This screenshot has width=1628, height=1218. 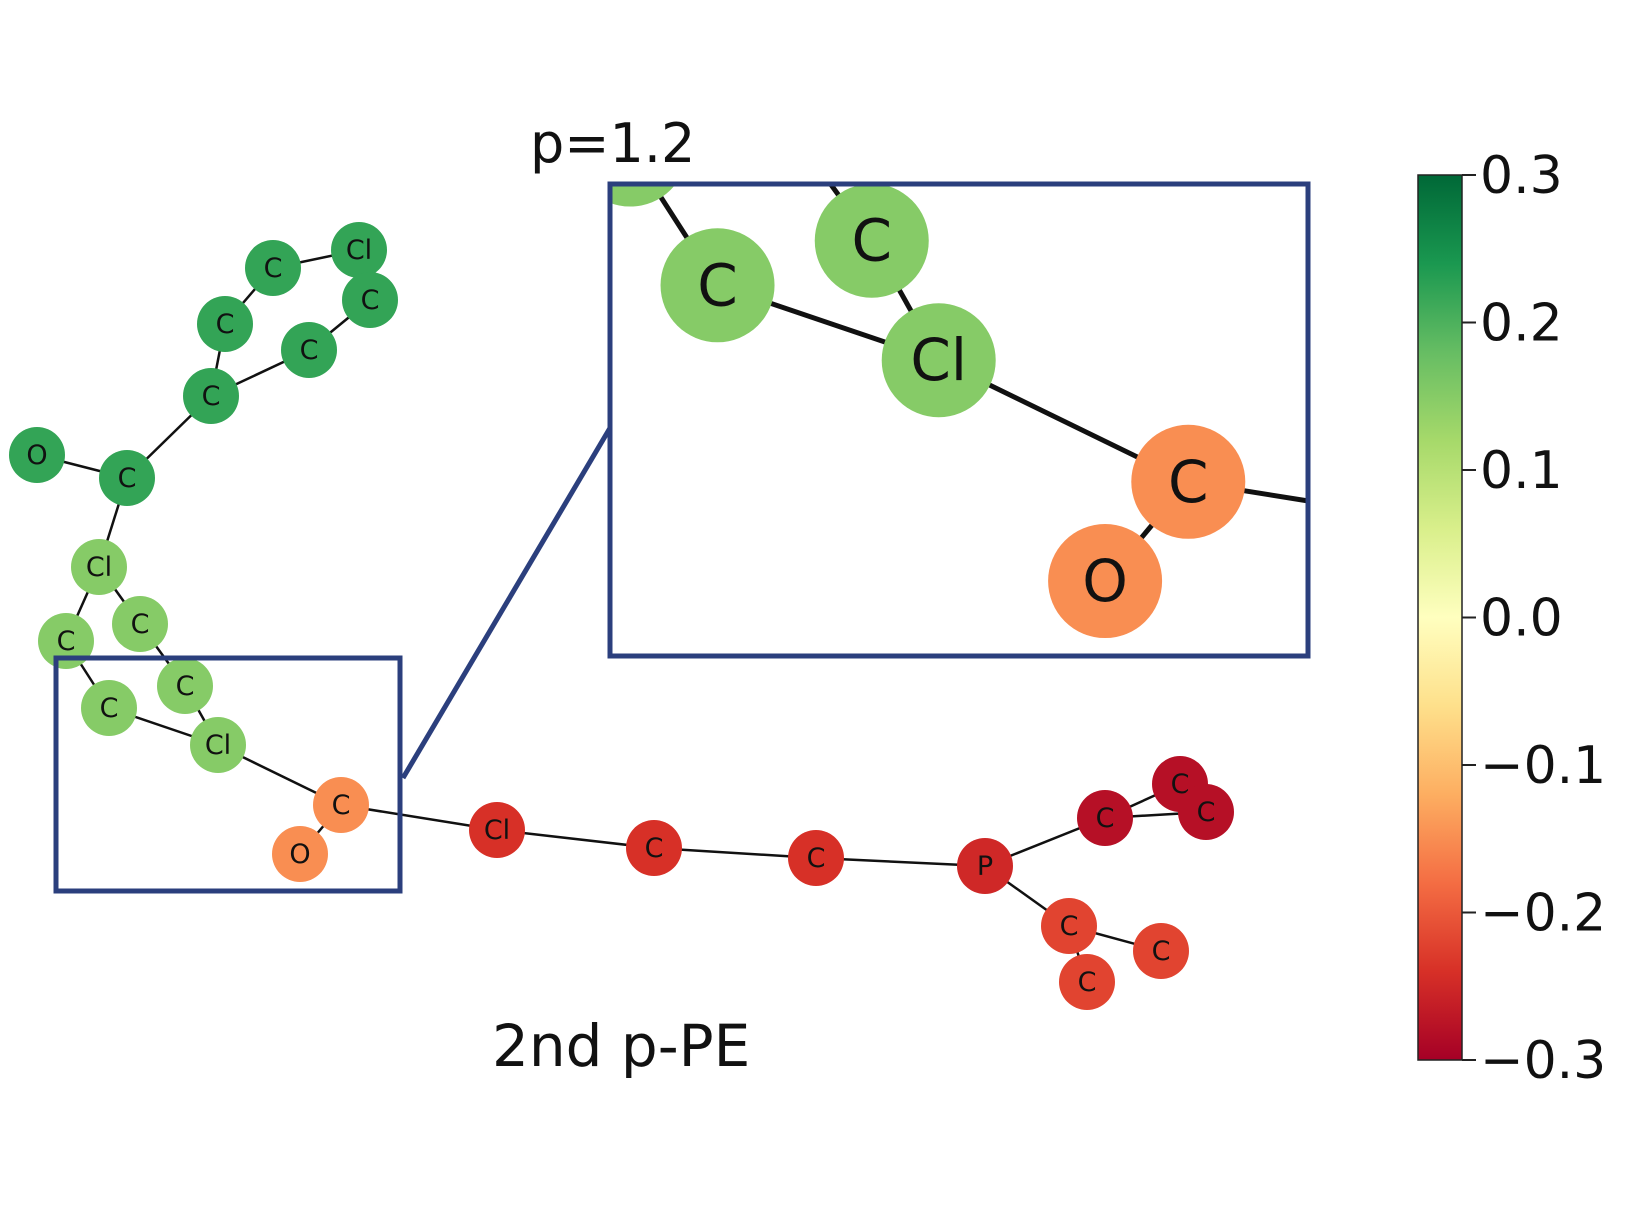 What do you see at coordinates (1566, 550) in the screenshot?
I see `inset-bond-n16-n17` at bounding box center [1566, 550].